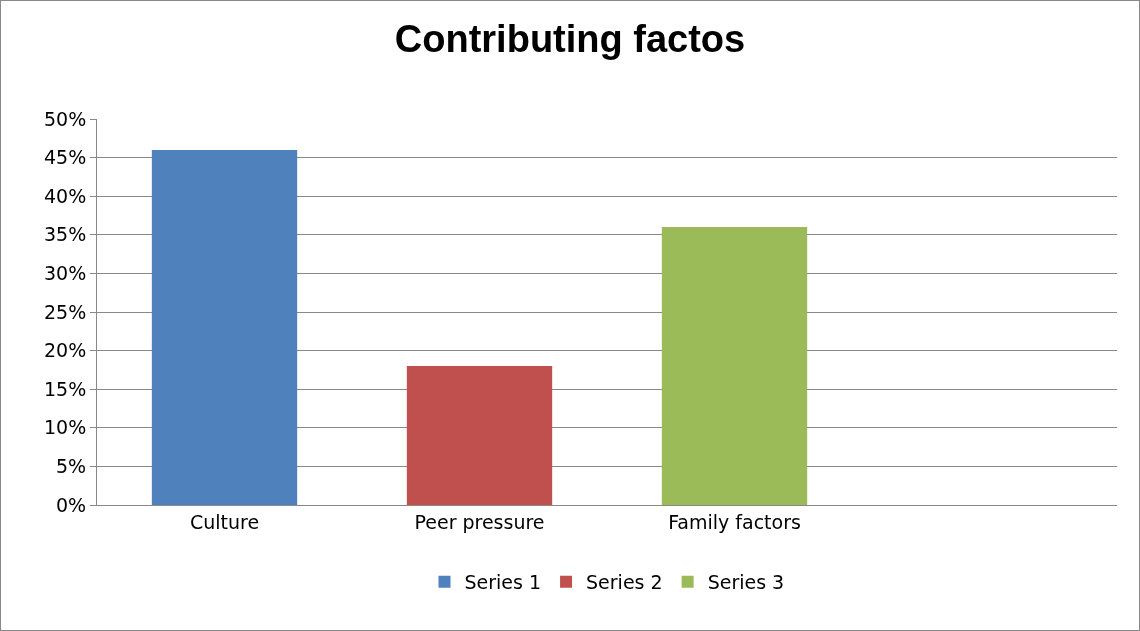  What do you see at coordinates (503, 582) in the screenshot?
I see `legend-label: Series 1` at bounding box center [503, 582].